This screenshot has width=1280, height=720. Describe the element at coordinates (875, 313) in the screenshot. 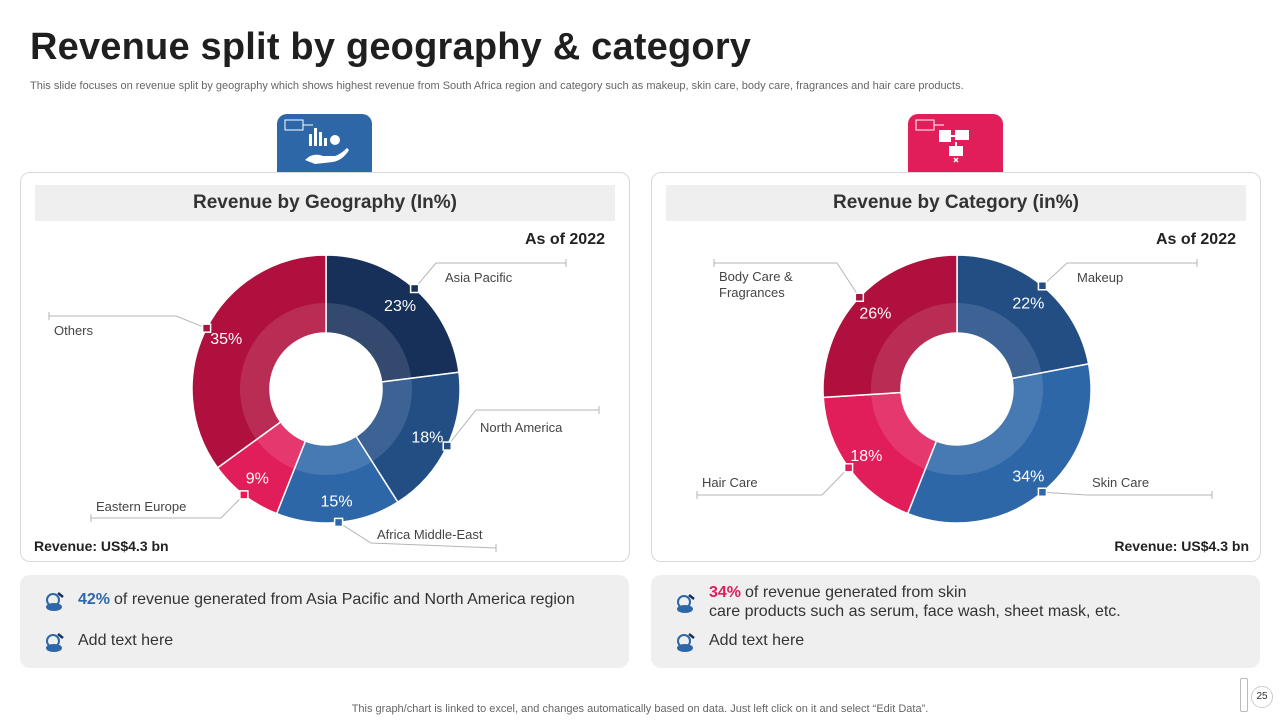

I see `slice-value-label: 26%` at that location.